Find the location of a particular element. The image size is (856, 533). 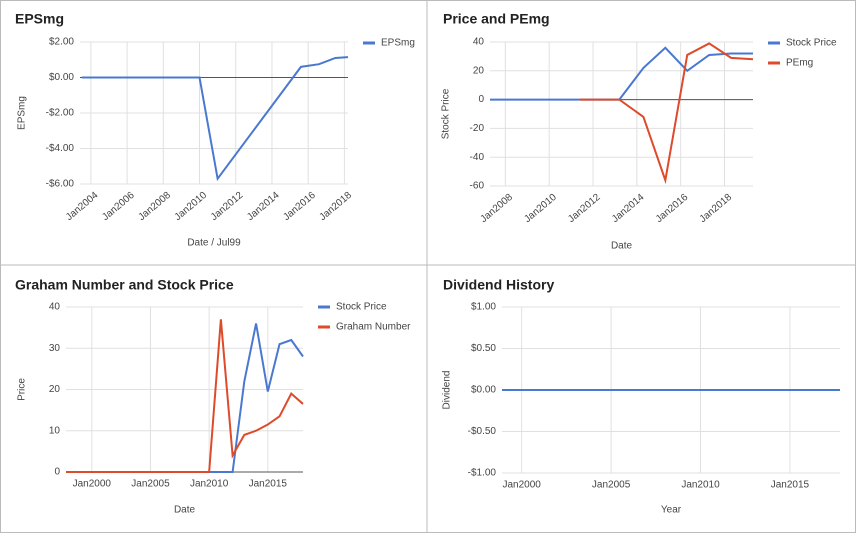

y-tick-label: 10 is located at coordinates (55, 430).